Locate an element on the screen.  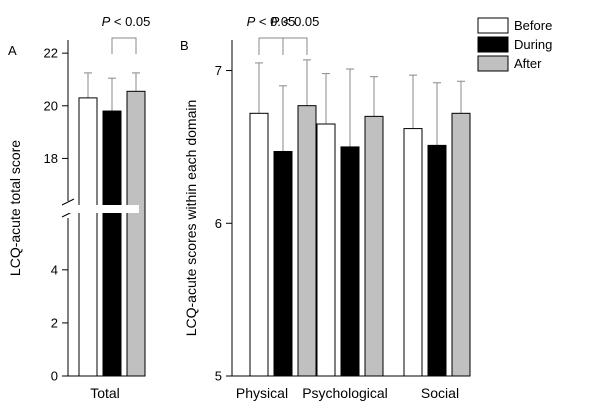
legend-swatch-after is located at coordinates (493, 63).